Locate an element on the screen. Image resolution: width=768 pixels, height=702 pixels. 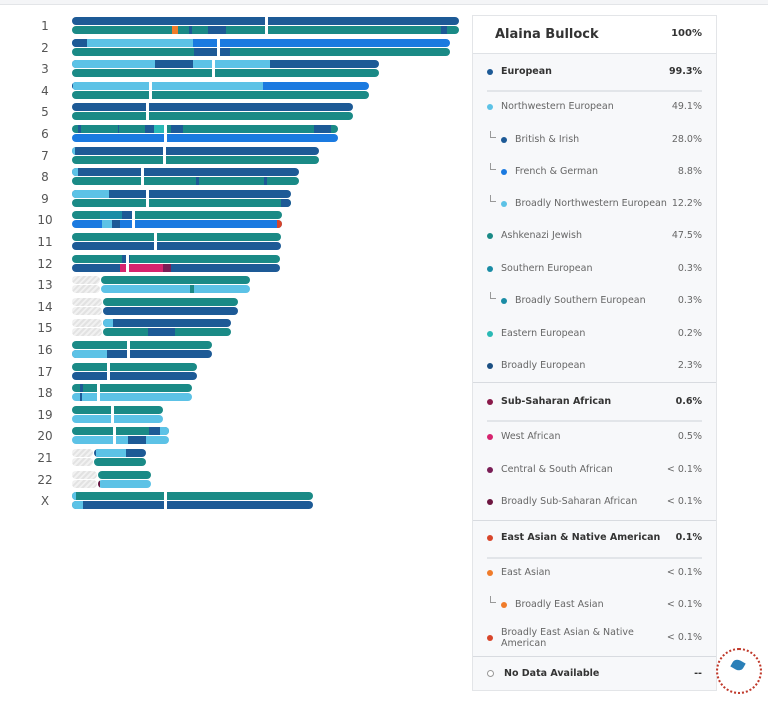
ancestry-label: Broadly Northwestern European is located at coordinates (591, 203).